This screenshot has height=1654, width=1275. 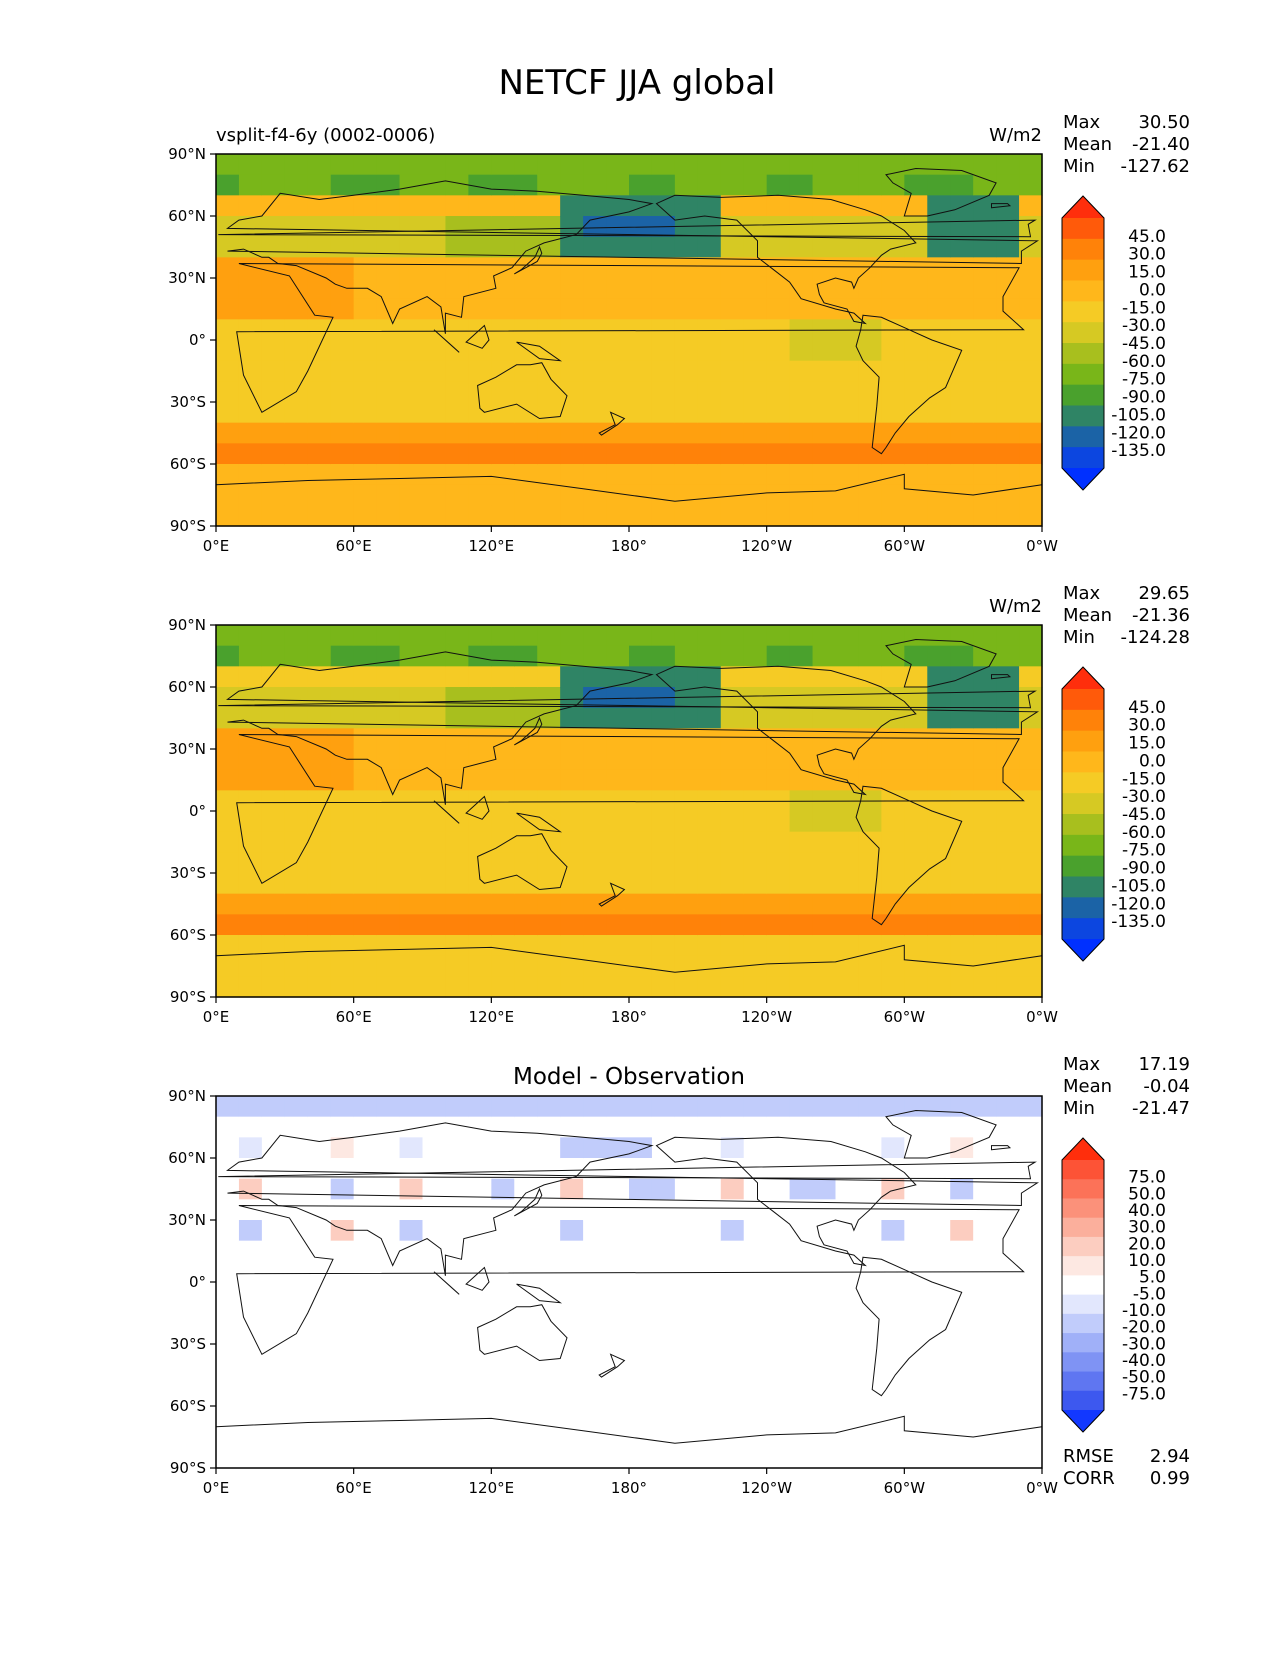 What do you see at coordinates (1042, 1488) in the screenshot?
I see `x-tick-label: 0°W` at bounding box center [1042, 1488].